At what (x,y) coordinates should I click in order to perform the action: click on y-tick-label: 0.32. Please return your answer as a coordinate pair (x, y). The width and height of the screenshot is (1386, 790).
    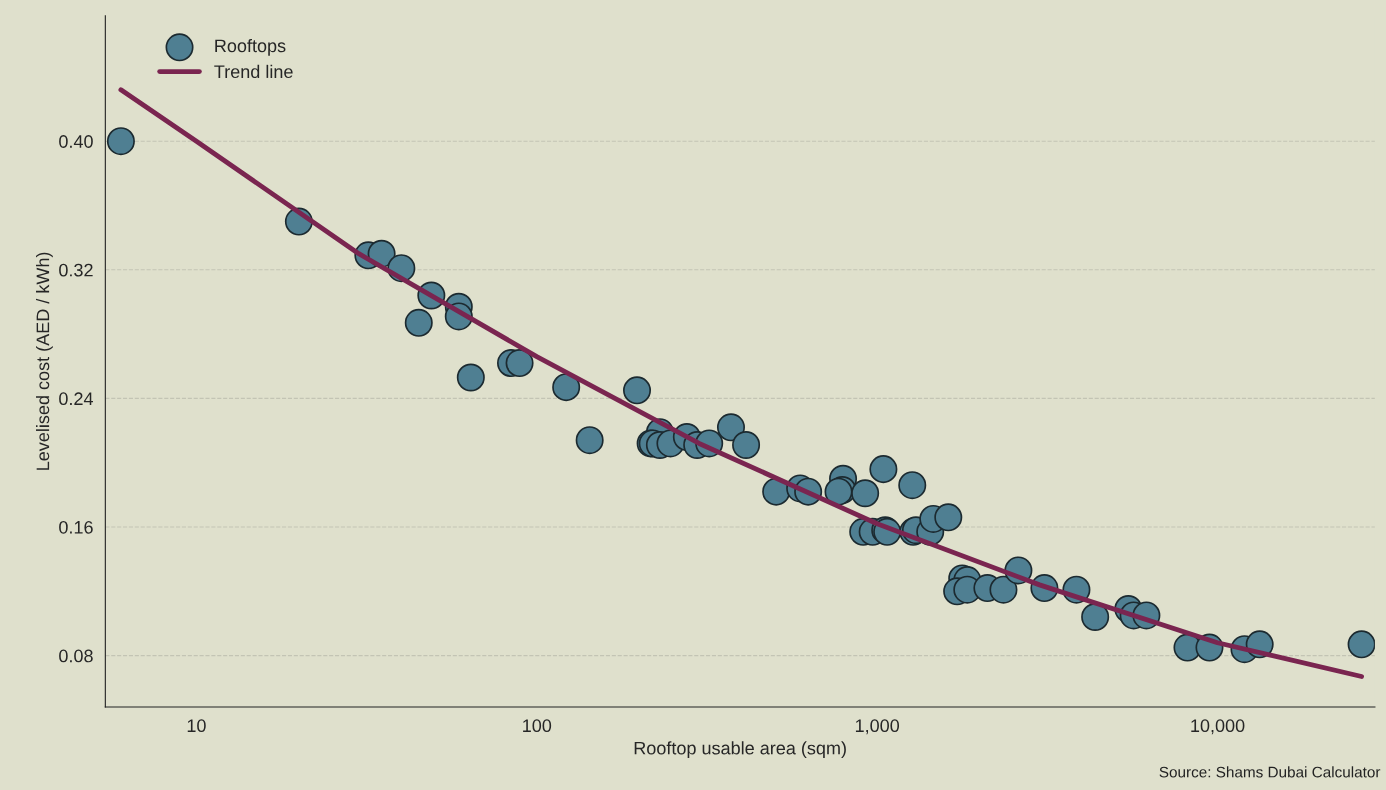
    Looking at the image, I should click on (76, 270).